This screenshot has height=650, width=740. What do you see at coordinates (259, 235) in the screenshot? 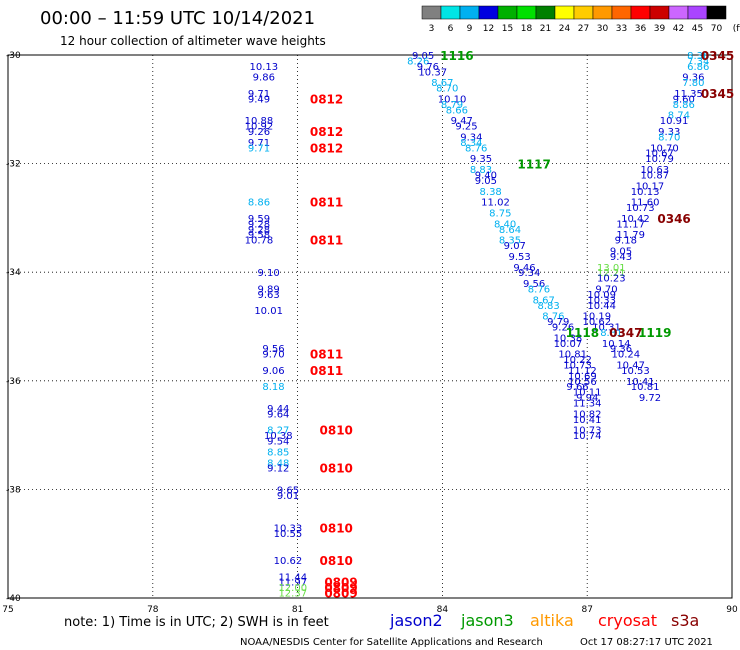
I see `swh-value-label: 9.58` at bounding box center [259, 235].